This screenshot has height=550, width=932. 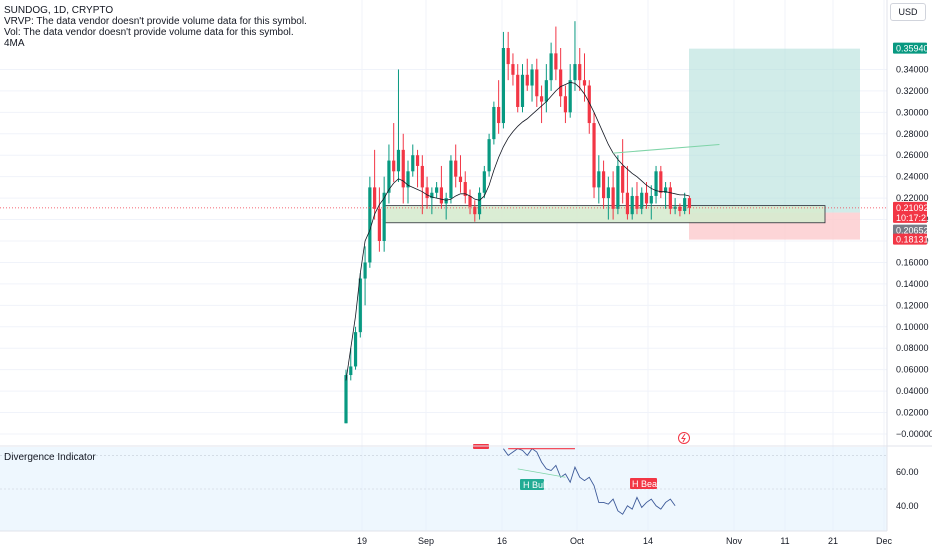 I want to click on entry-price-tag-bg, so click(x=910, y=230).